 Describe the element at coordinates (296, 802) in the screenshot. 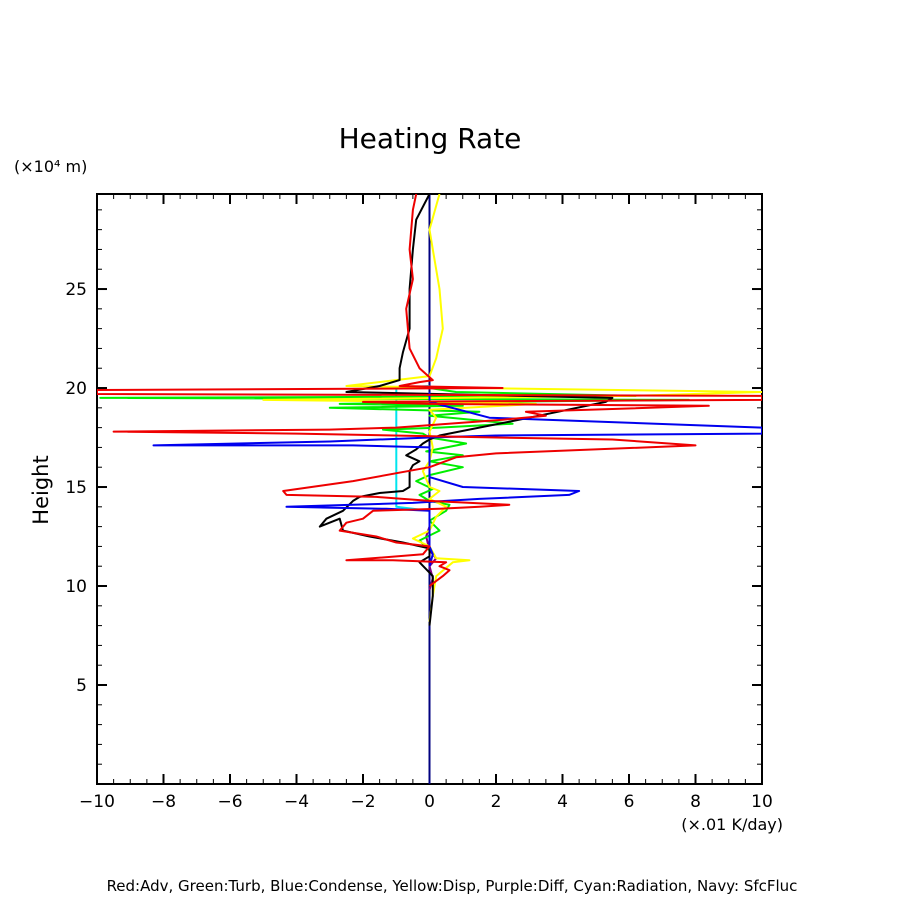

I see `x-tick-label: −4` at that location.